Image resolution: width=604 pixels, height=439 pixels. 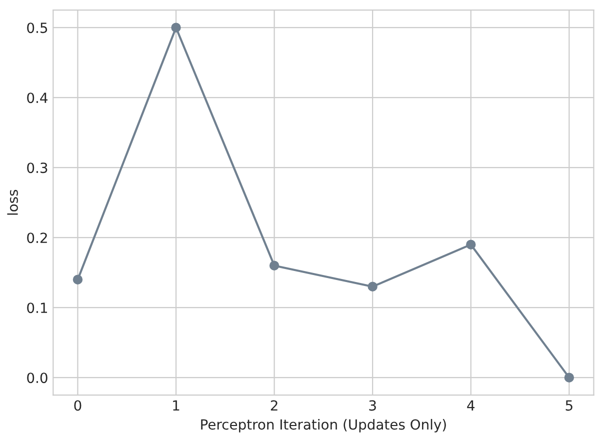 I want to click on y-tick-label: 0.1, so click(x=37, y=308).